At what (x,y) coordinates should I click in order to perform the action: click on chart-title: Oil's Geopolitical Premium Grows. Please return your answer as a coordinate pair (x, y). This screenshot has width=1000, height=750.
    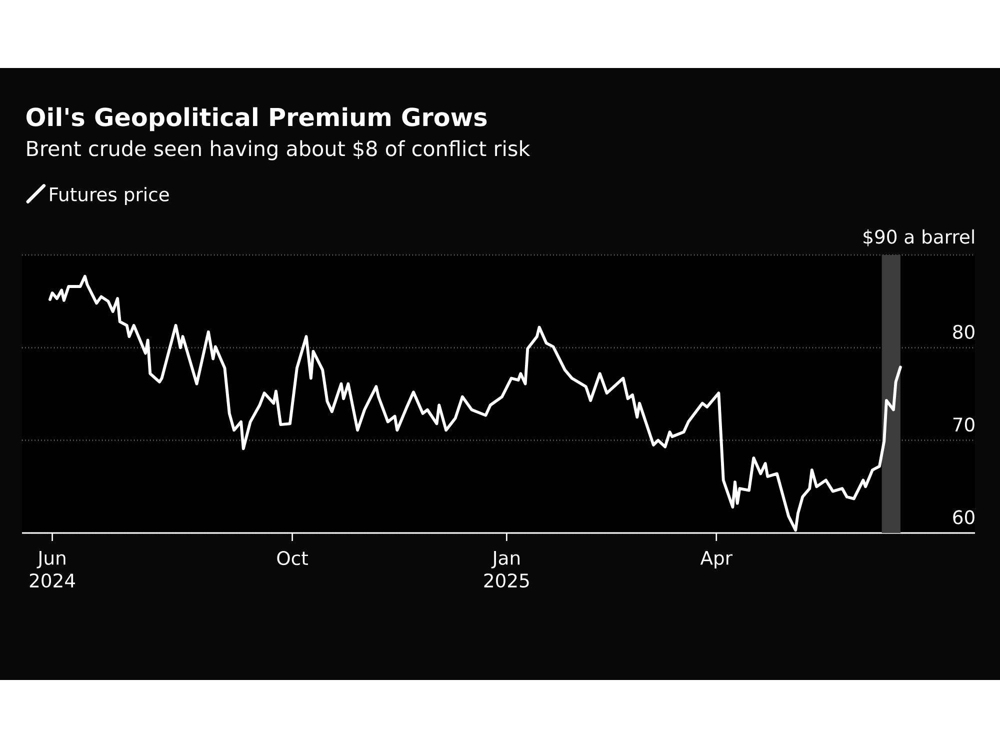
    Looking at the image, I should click on (256, 119).